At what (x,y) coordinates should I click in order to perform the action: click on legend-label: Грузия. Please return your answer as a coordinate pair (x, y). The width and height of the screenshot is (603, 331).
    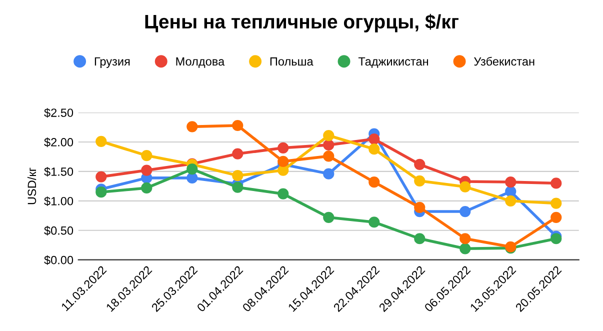
    Looking at the image, I should click on (112, 62).